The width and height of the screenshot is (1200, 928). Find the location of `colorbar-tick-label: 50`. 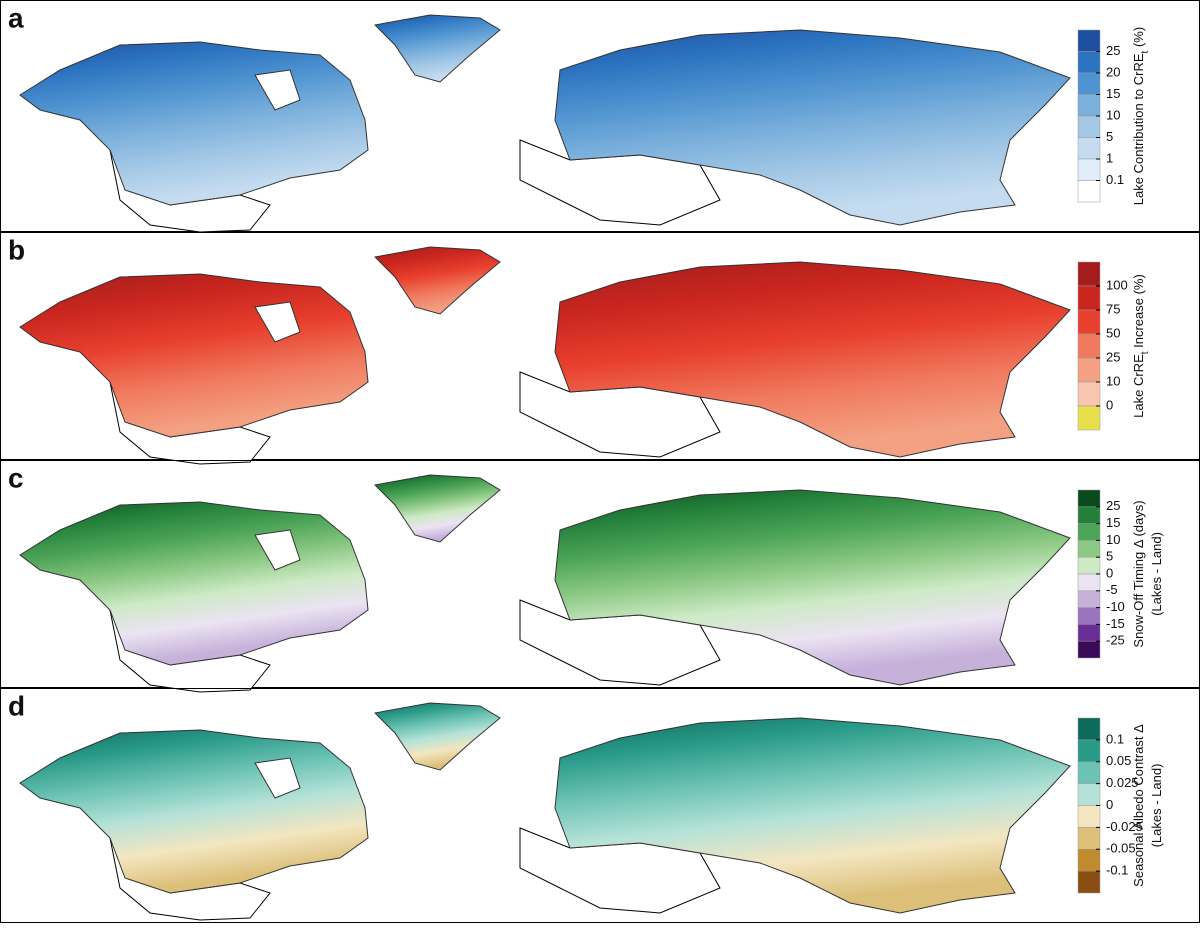

colorbar-tick-label: 50 is located at coordinates (1113, 332).